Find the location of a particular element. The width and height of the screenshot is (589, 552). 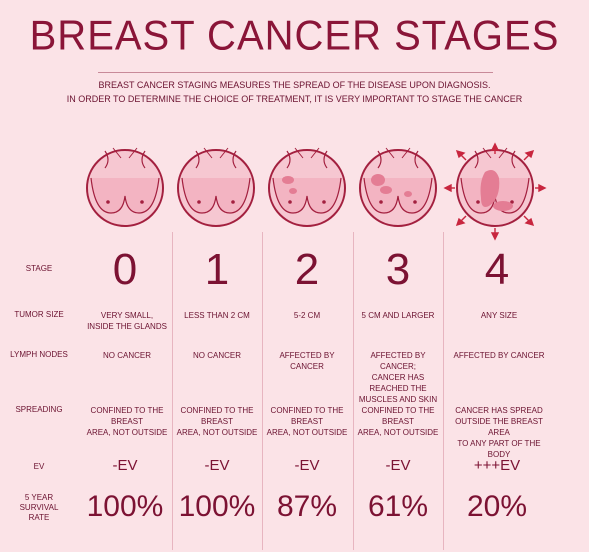

stage-number: 4 is located at coordinates (497, 269).